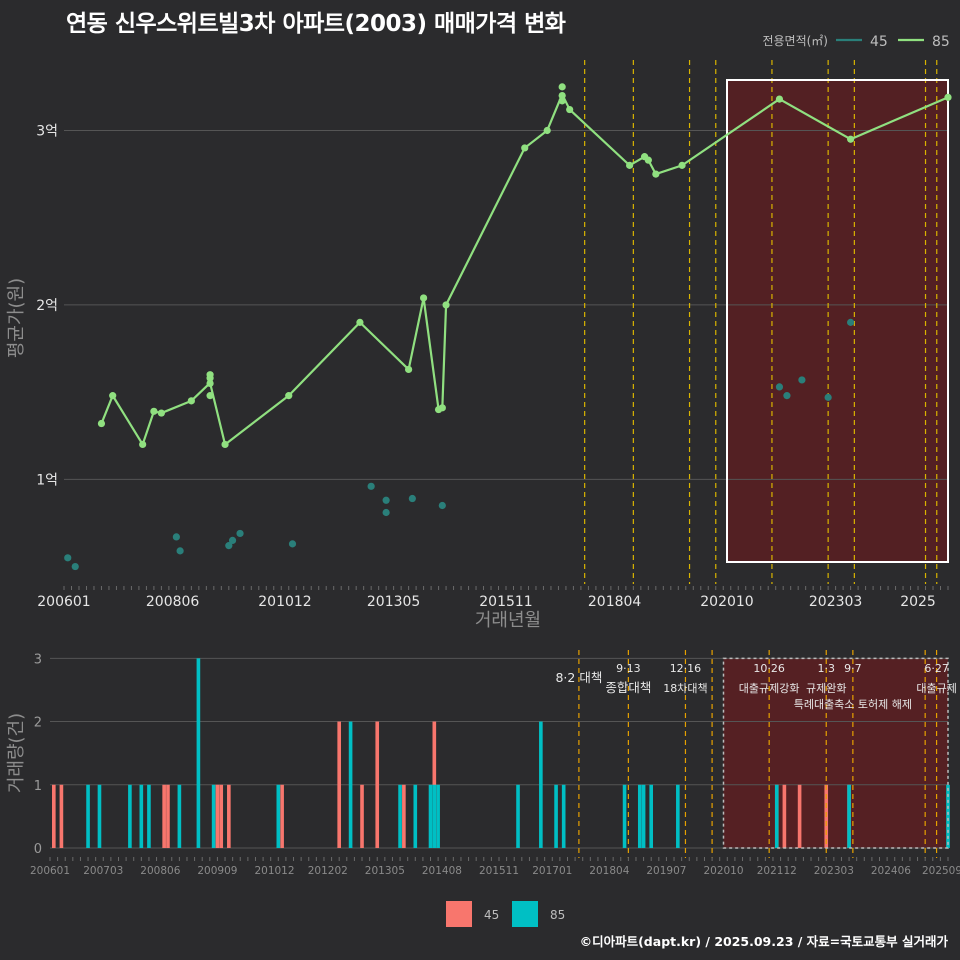  I want to click on x-tick-label: 200601, so click(63, 602).